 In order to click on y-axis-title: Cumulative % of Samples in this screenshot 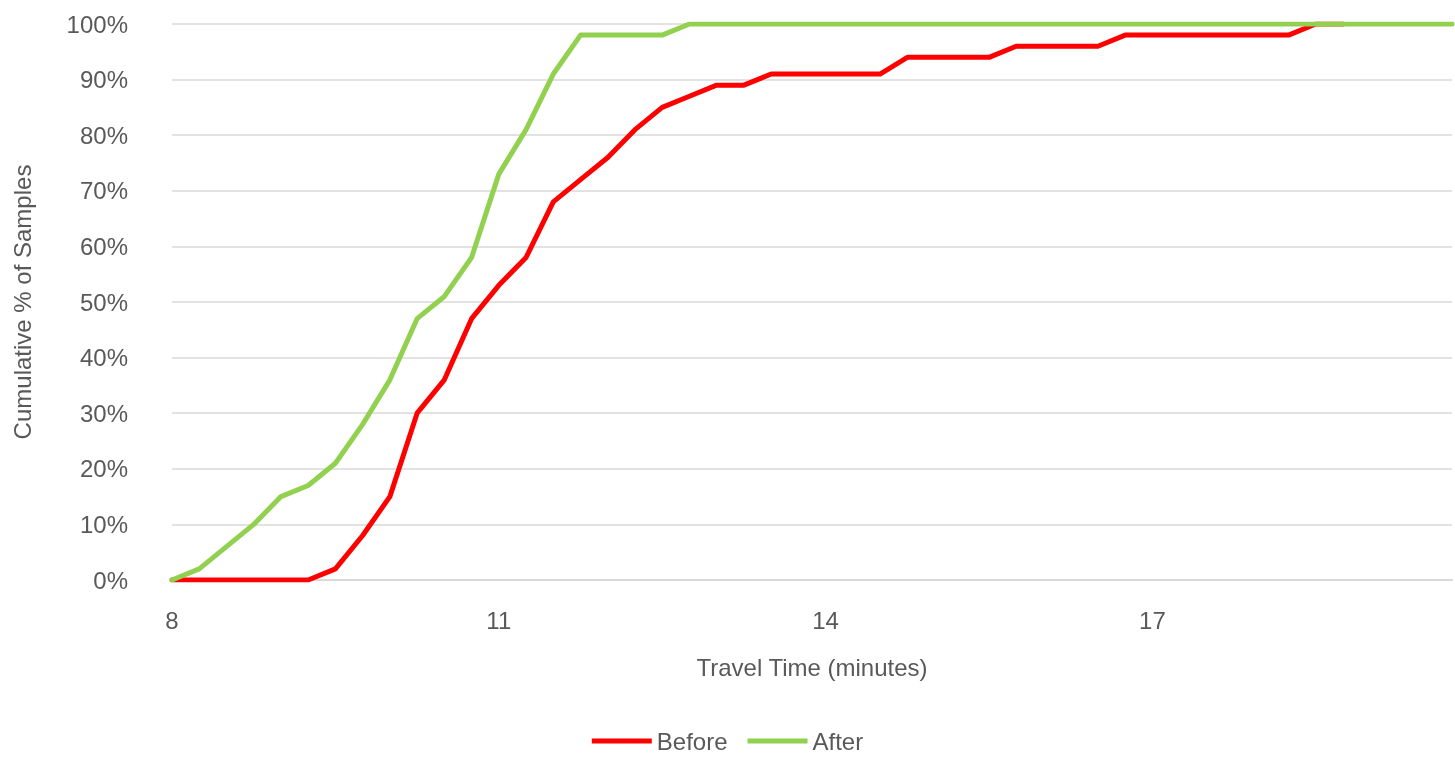, I will do `click(22, 302)`.